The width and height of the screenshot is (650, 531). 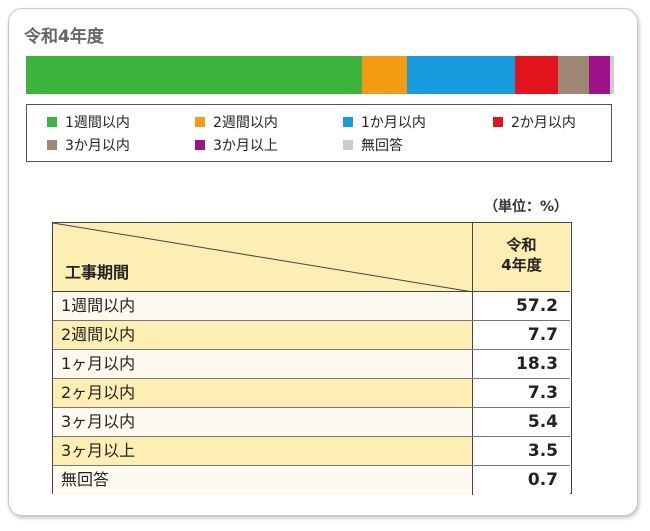 What do you see at coordinates (521, 306) in the screenshot?
I see `row-value: 57.2` at bounding box center [521, 306].